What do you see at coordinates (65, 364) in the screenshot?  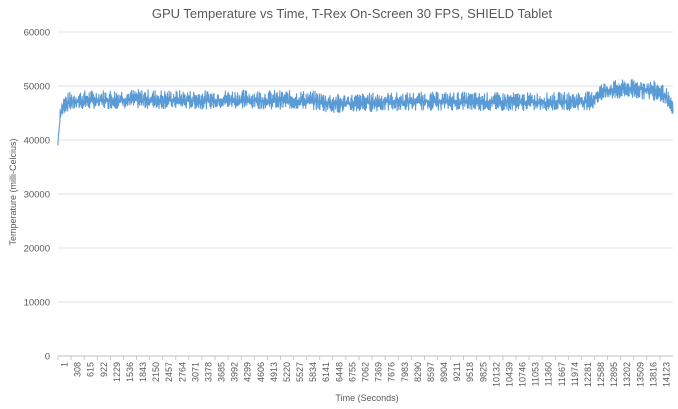 I see `x-tick-label: 1` at bounding box center [65, 364].